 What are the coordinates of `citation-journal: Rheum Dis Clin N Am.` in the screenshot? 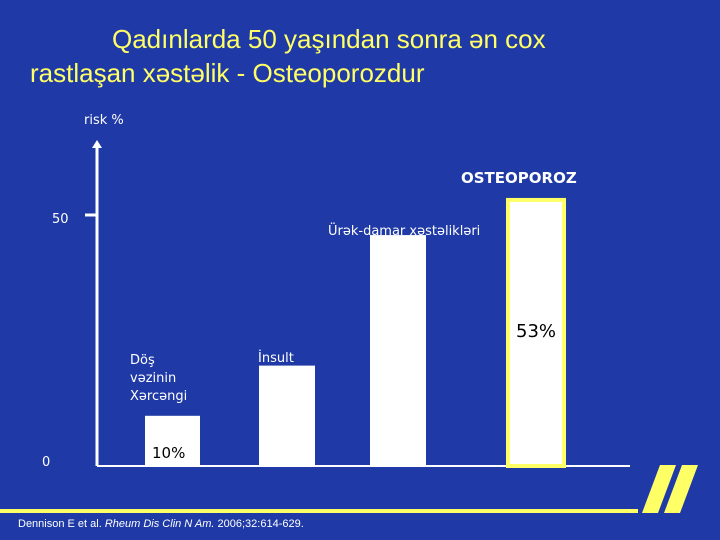 It's located at (159, 524).